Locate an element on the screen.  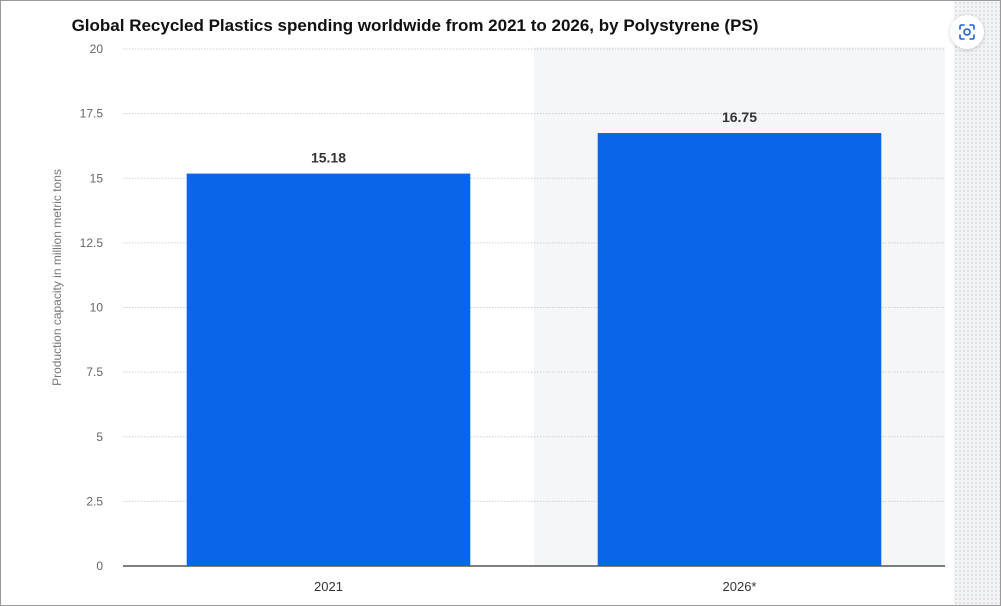
data-label: 15.18 is located at coordinates (328, 158).